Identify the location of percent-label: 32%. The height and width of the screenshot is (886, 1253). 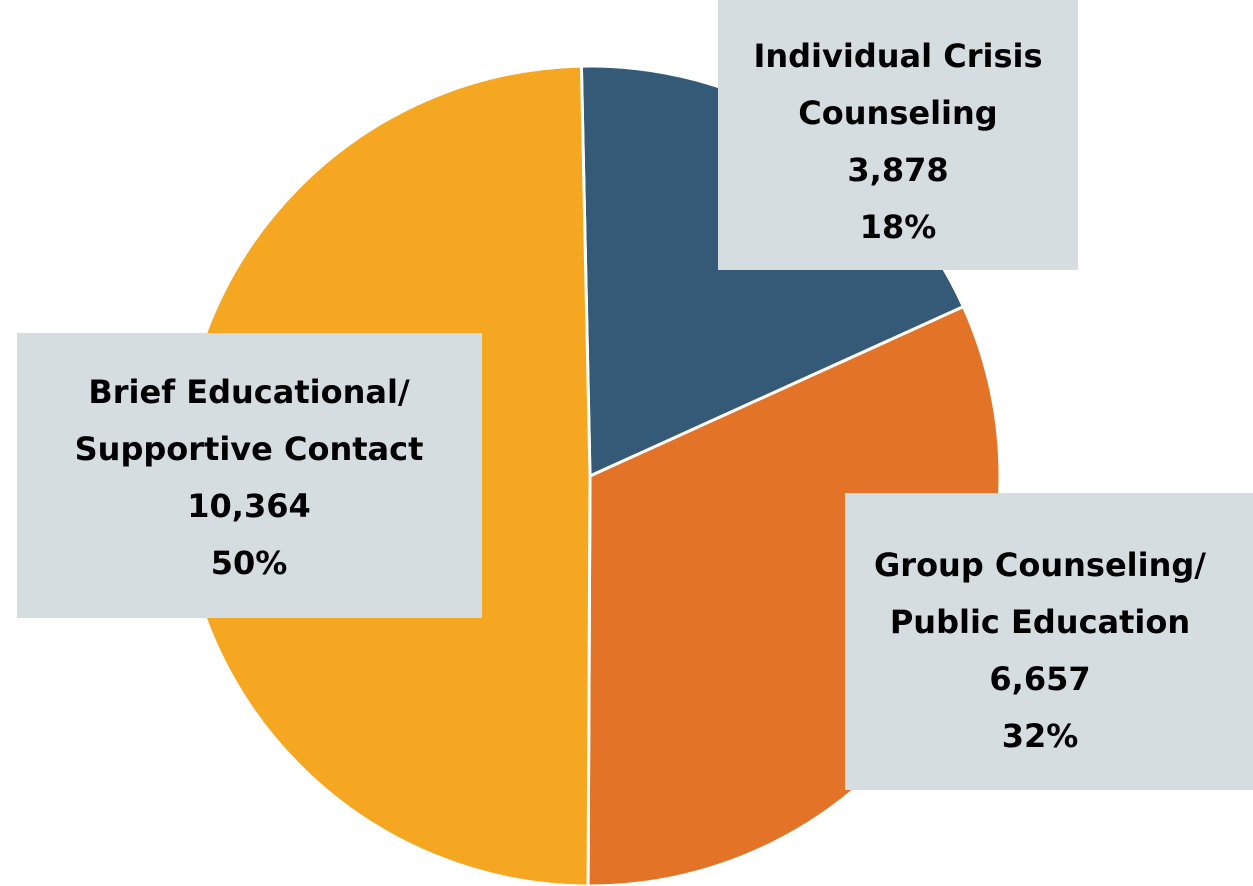
(1040, 736).